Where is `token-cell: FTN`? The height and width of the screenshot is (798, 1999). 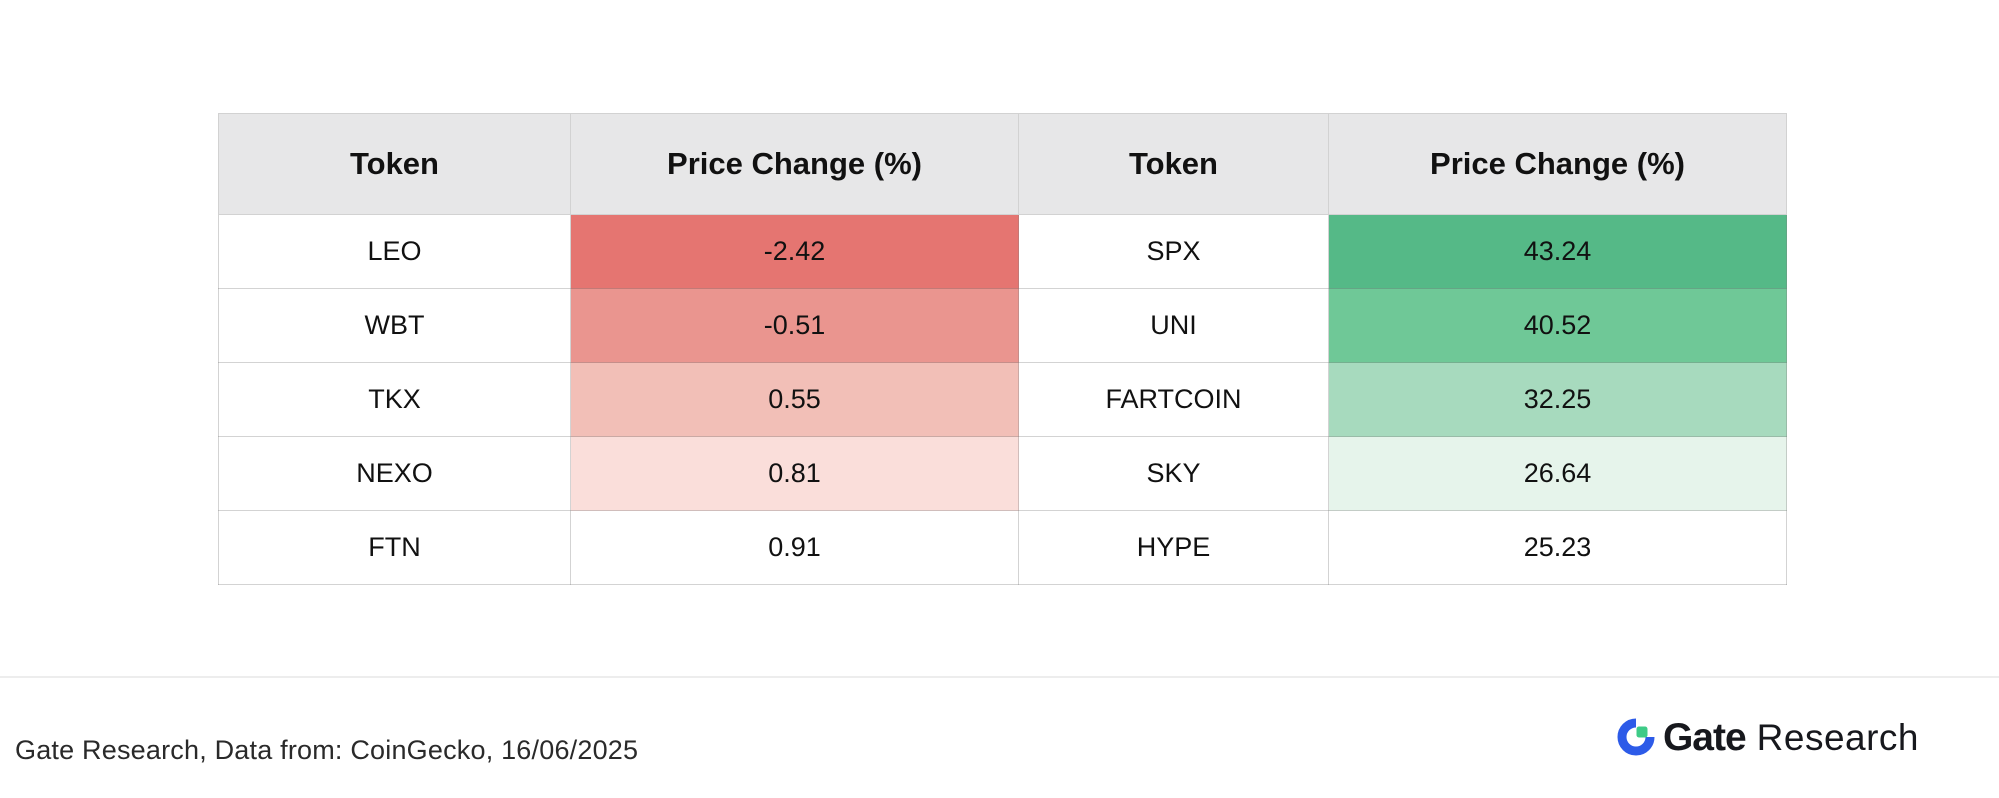 token-cell: FTN is located at coordinates (394, 547).